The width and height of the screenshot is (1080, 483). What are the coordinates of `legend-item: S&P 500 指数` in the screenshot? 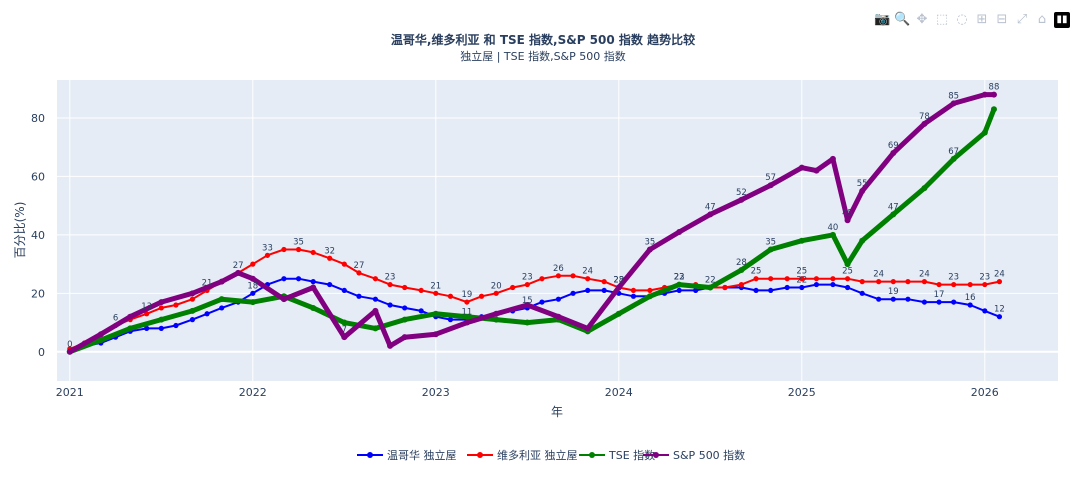 It's located at (694, 455).